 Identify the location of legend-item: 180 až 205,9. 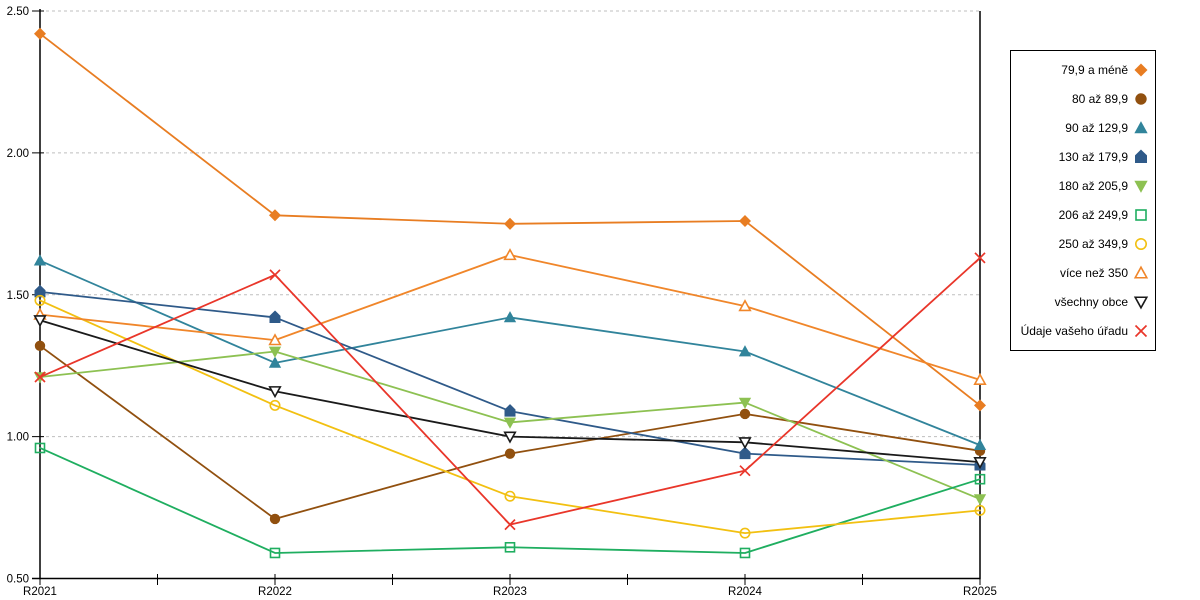
(1083, 186).